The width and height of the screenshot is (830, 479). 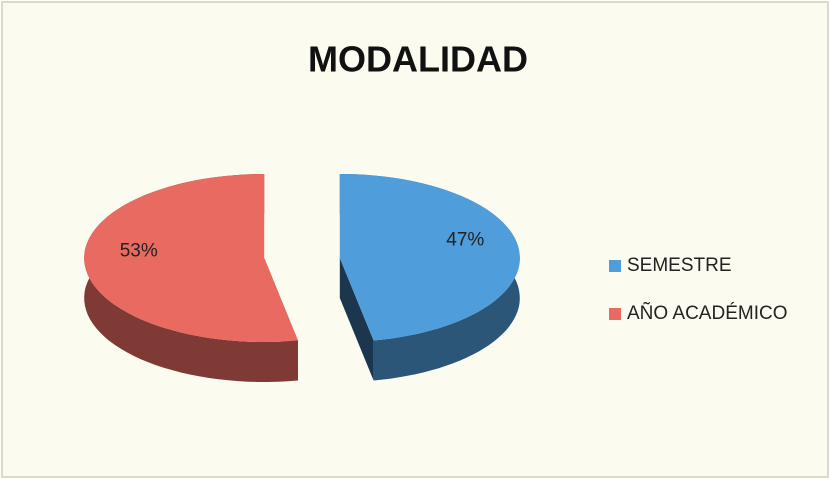 What do you see at coordinates (707, 313) in the screenshot?
I see `legend-label: AÑO ACADÉMICO` at bounding box center [707, 313].